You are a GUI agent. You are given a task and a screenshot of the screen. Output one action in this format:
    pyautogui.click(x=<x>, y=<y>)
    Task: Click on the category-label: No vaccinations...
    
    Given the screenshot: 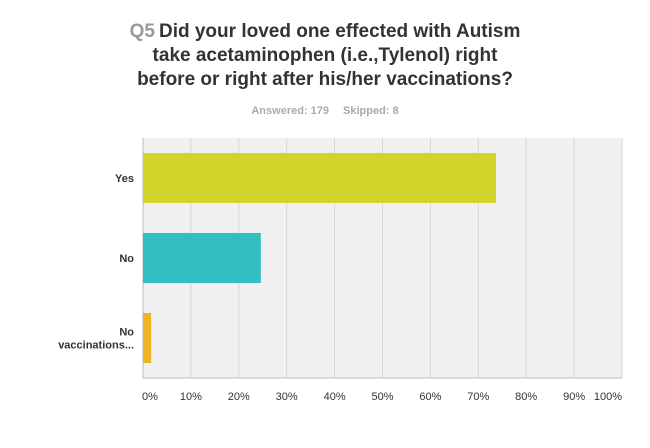 What is the action you would take?
    pyautogui.click(x=96, y=339)
    